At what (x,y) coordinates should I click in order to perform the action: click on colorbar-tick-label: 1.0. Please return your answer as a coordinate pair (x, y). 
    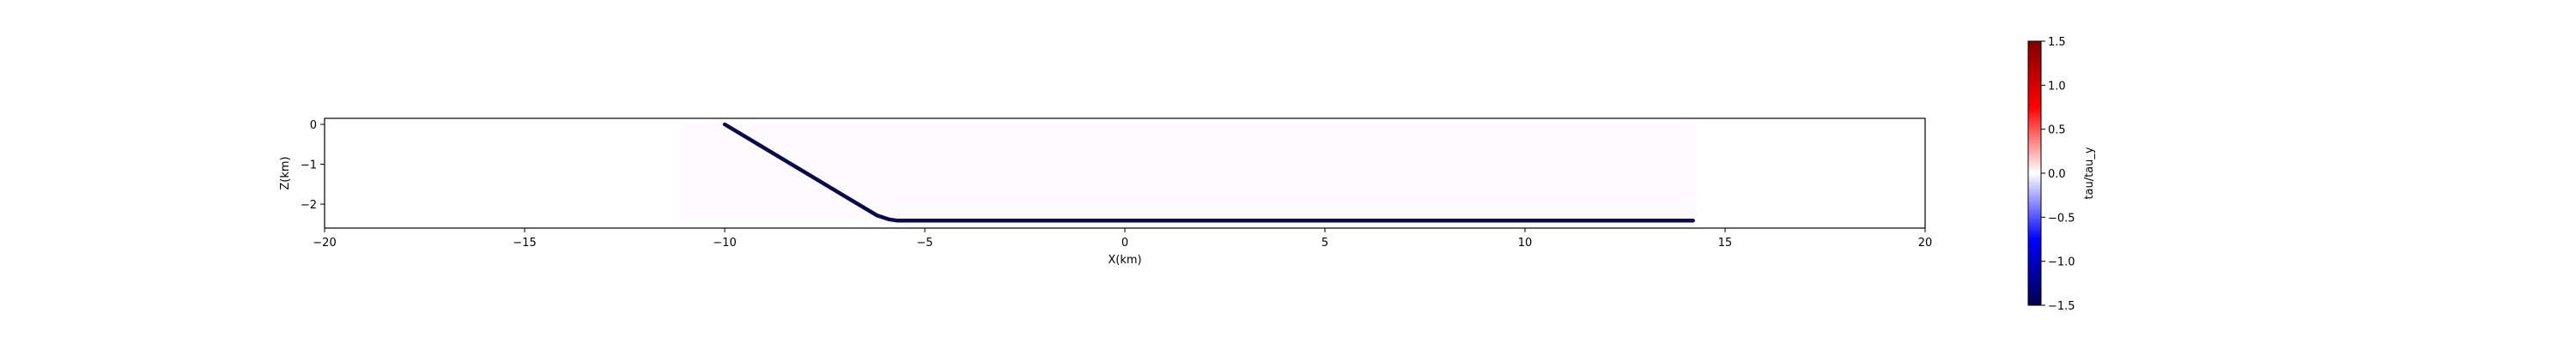
    Looking at the image, I should click on (2057, 87).